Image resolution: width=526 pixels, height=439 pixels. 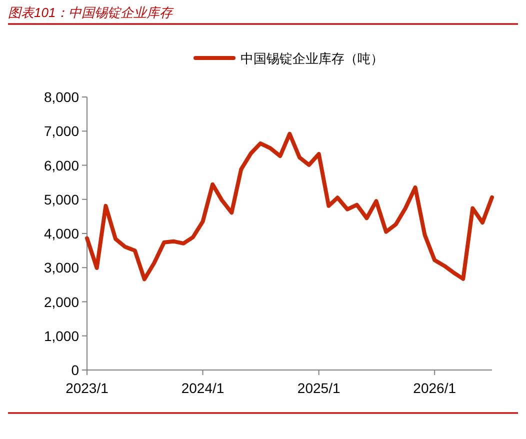 I want to click on y-tick-label: 8,000, so click(x=62, y=97).